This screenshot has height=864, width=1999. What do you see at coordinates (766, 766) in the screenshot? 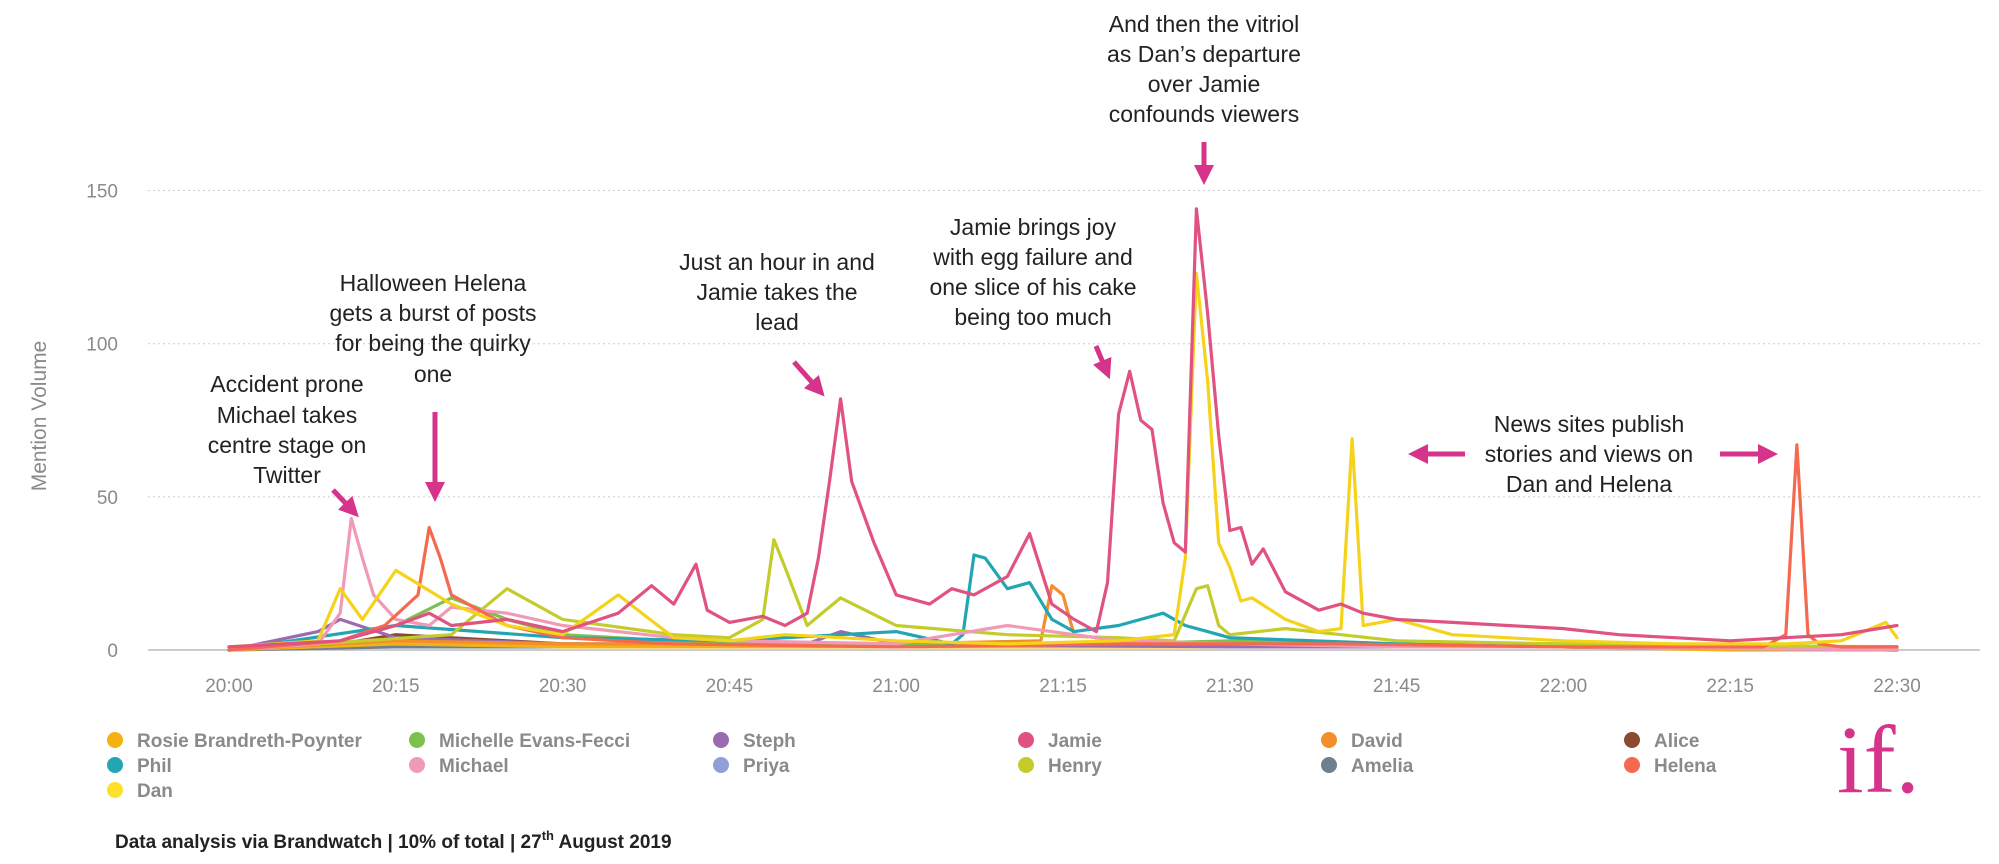
I see `legend-label-priya: Priya` at bounding box center [766, 766].